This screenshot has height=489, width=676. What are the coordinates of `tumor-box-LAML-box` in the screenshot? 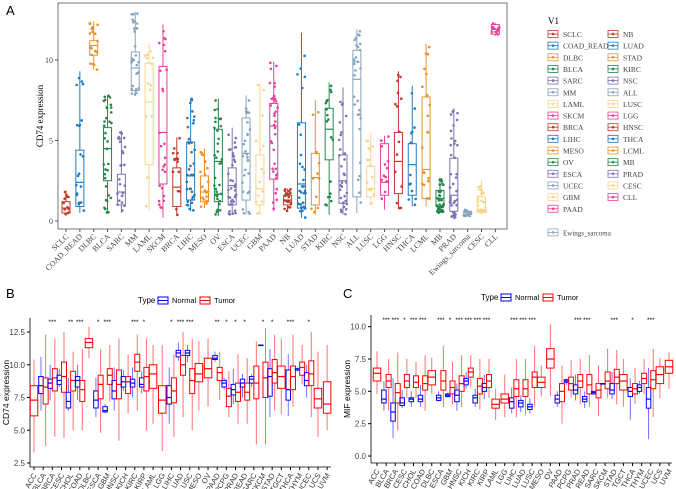 It's located at (495, 403).